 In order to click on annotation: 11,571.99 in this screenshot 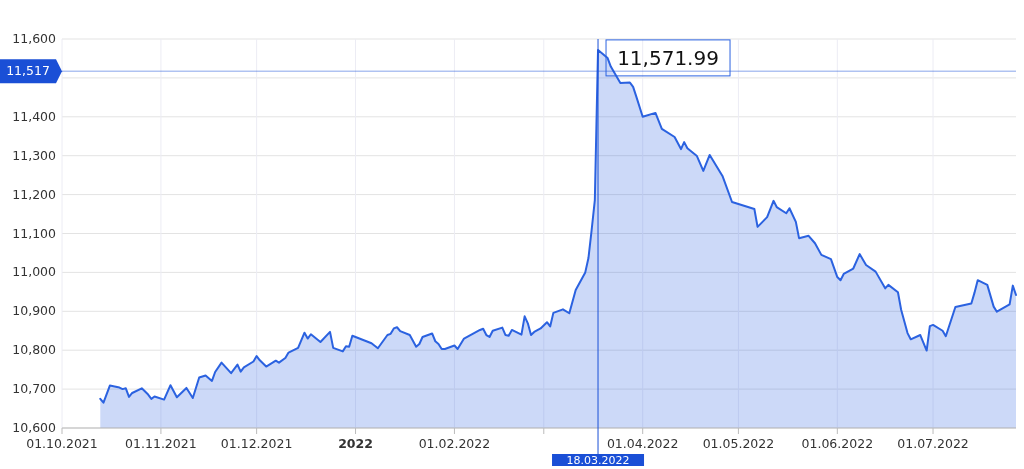, I will do `click(668, 57)`.